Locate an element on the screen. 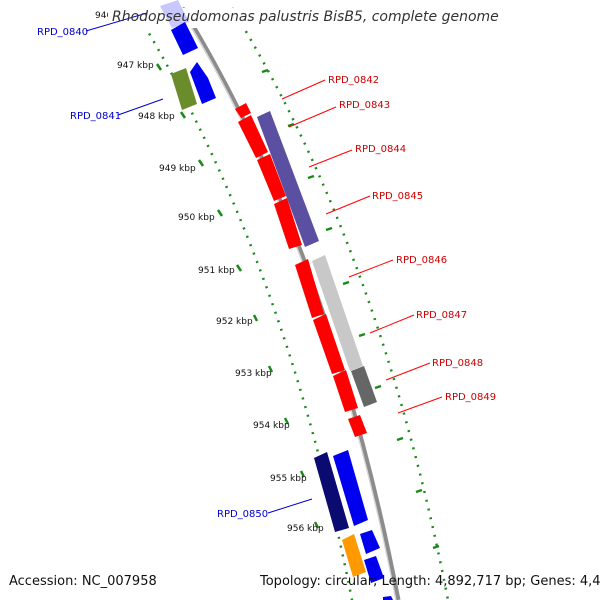 Image resolution: width=600 pixels, height=600 pixels. gene-rpd-0850-navy is located at coordinates (331, 492).